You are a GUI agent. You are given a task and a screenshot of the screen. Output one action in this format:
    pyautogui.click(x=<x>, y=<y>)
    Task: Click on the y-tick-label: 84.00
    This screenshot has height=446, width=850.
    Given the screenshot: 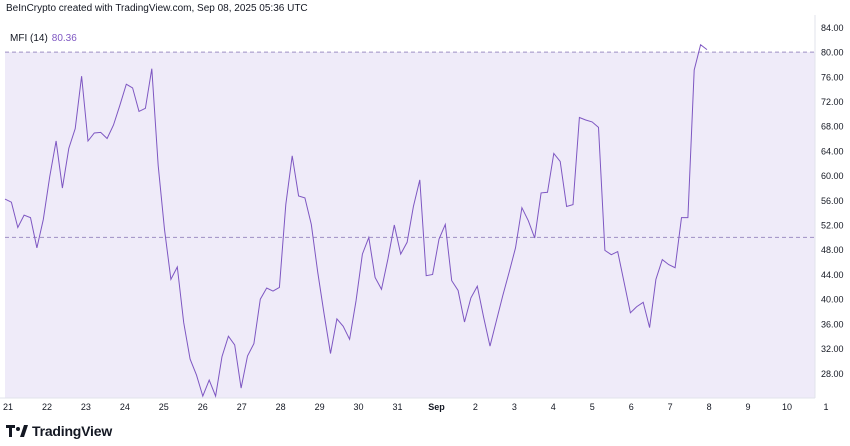 What is the action you would take?
    pyautogui.click(x=832, y=28)
    